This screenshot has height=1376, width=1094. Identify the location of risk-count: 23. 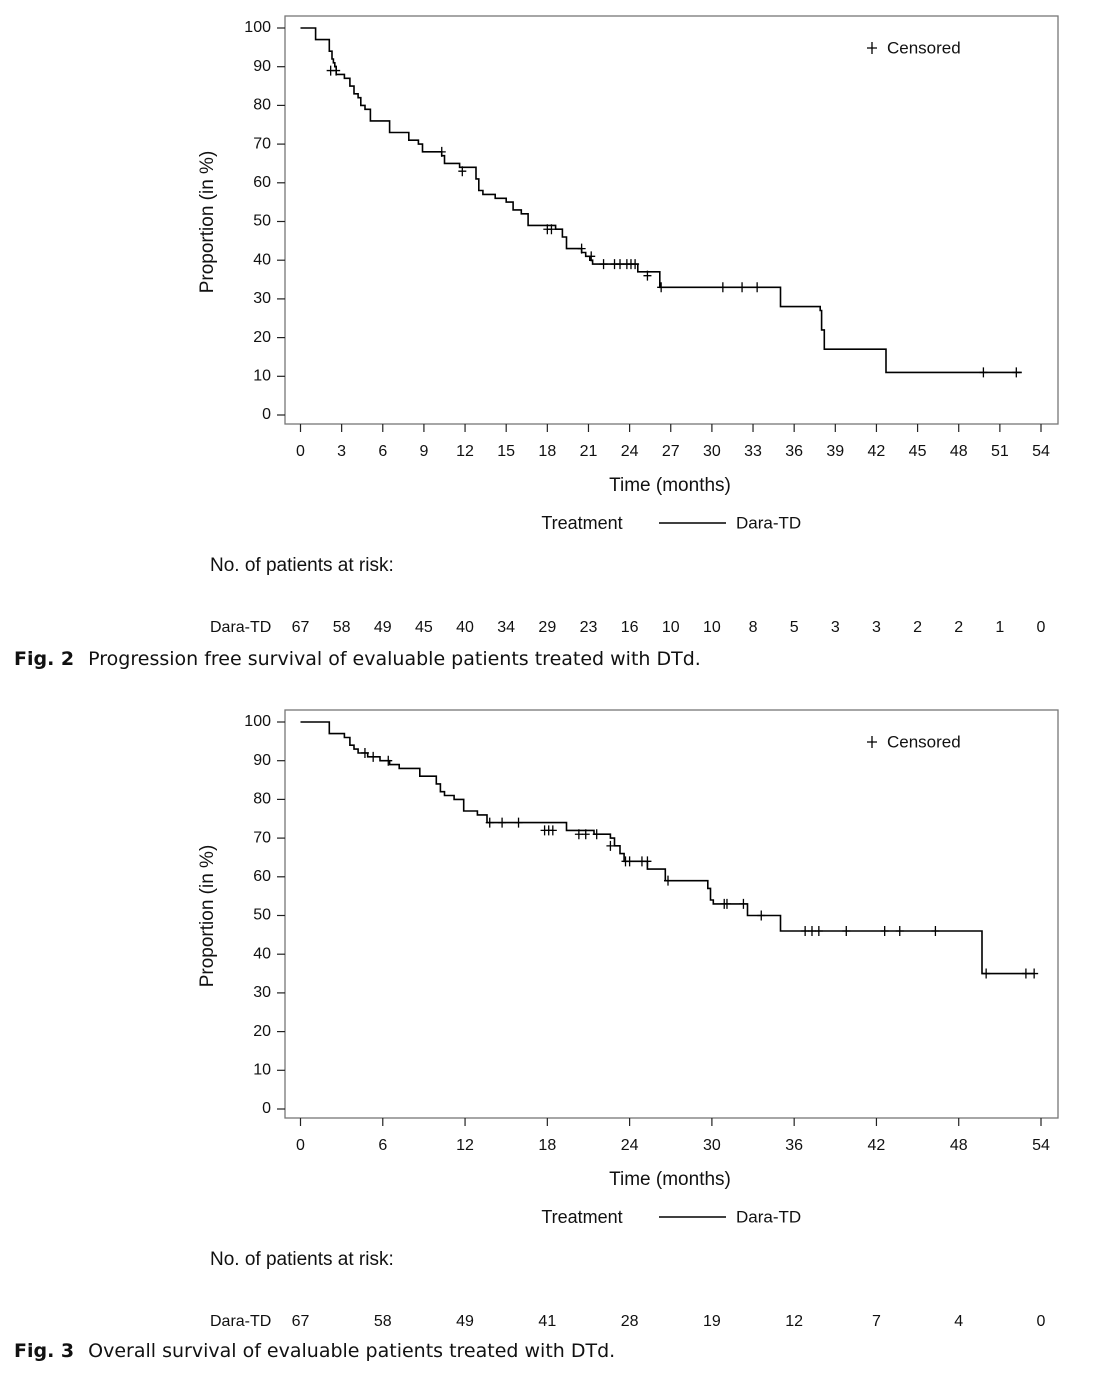
(589, 627).